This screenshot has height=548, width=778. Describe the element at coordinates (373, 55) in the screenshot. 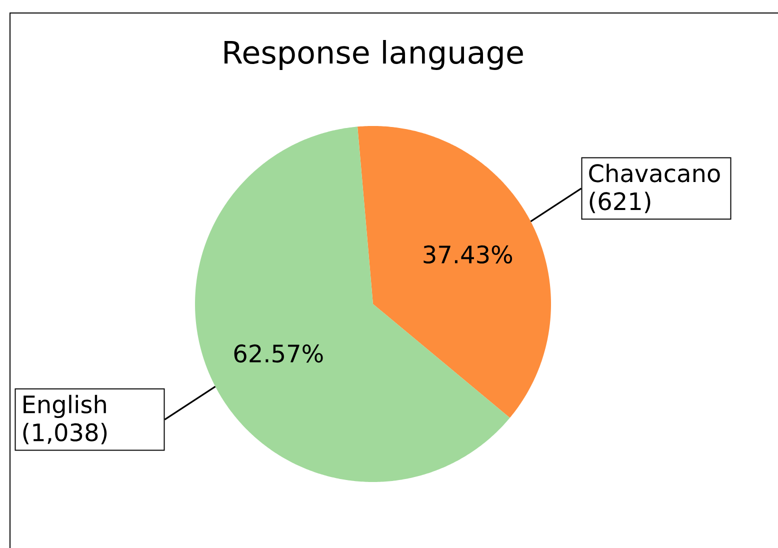

I see `chart-title: Response language` at that location.